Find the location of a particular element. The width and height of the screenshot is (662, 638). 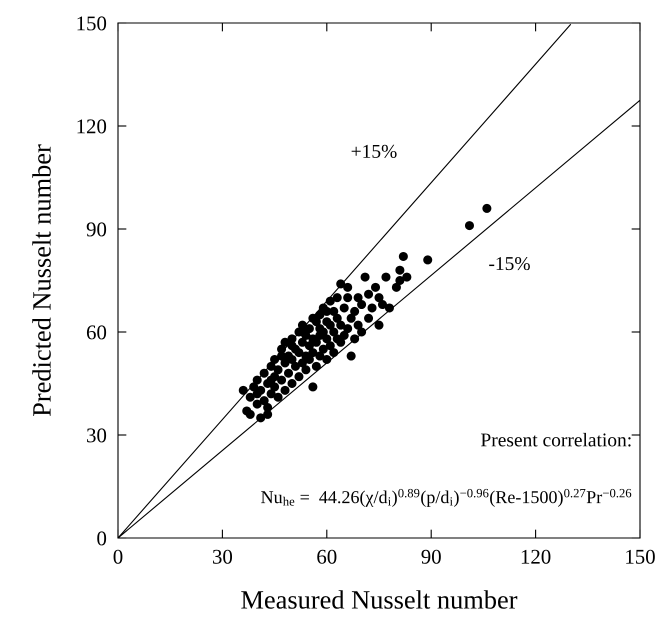

y-tick-label: 120 is located at coordinates (91, 126).